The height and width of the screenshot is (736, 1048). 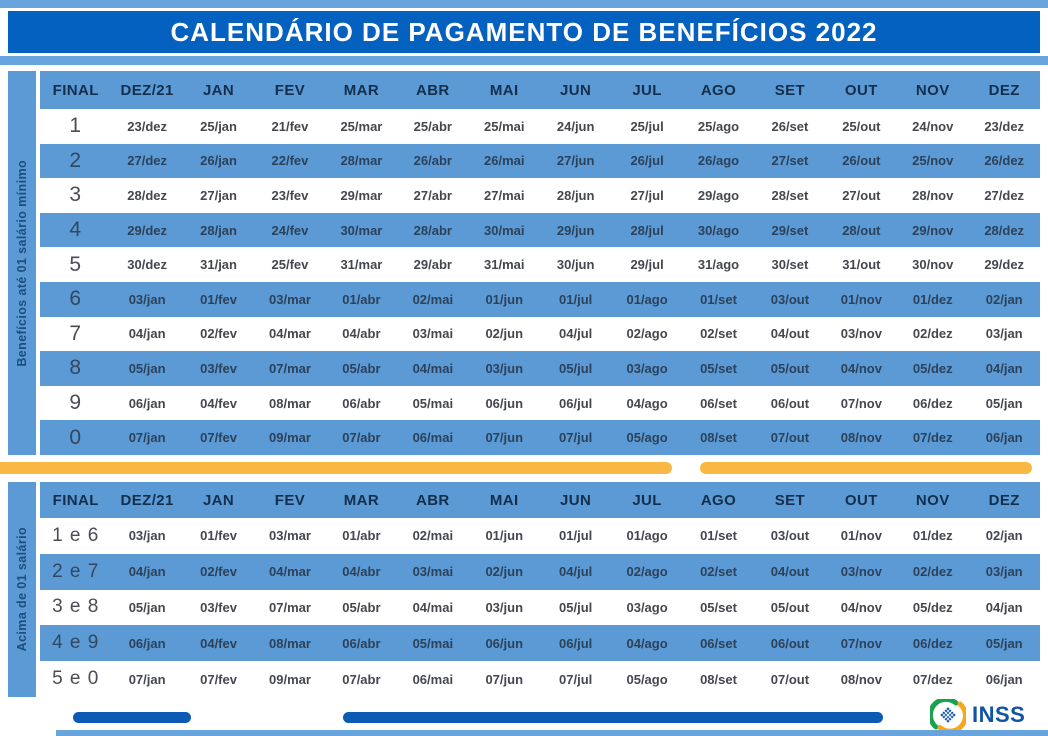 What do you see at coordinates (290, 230) in the screenshot?
I see `date-cell: 24/fev` at bounding box center [290, 230].